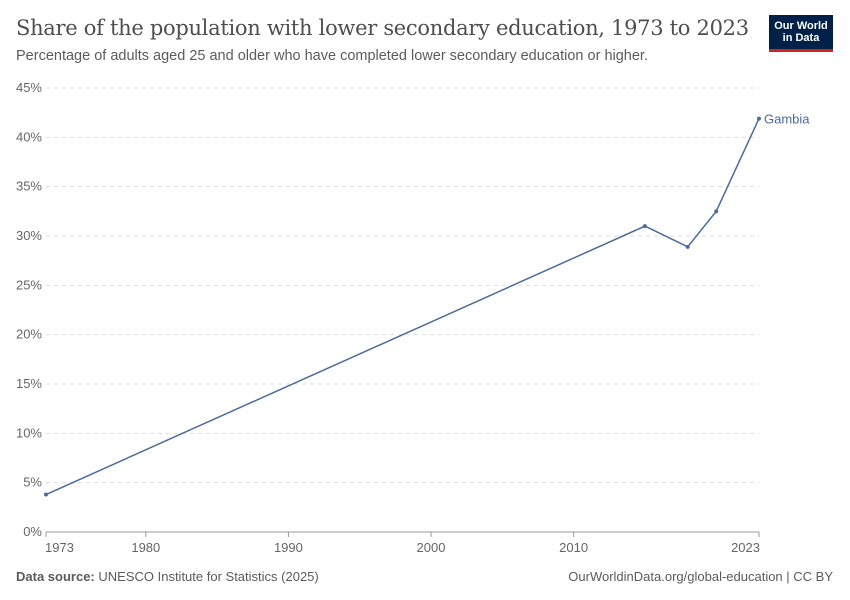 The height and width of the screenshot is (600, 850). Describe the element at coordinates (288, 547) in the screenshot. I see `x-tick-label: 1990` at that location.